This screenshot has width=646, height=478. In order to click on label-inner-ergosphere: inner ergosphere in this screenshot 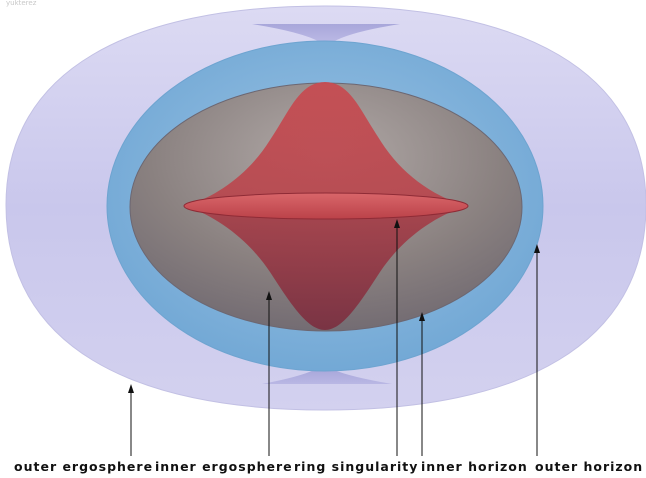, I will do `click(224, 466)`.